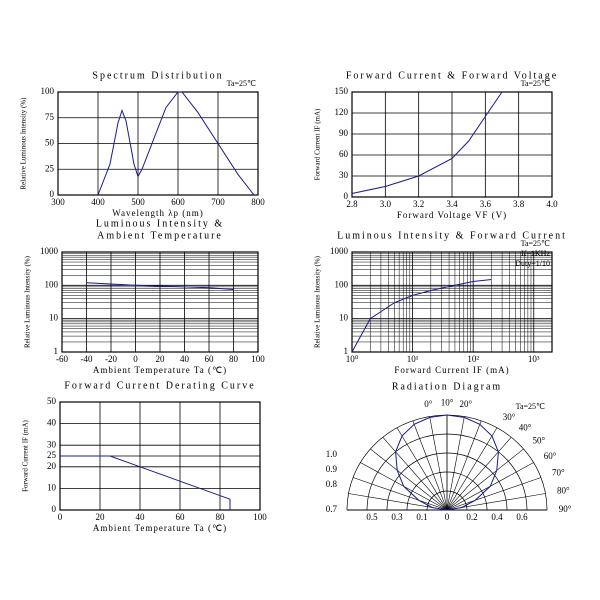 This screenshot has width=600, height=600. I want to click on angle-label: 40°, so click(525, 428).